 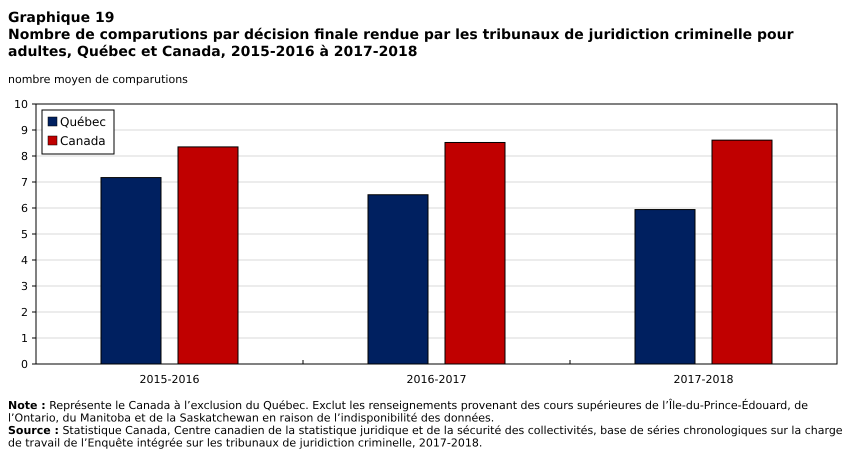 What do you see at coordinates (24, 208) in the screenshot?
I see `y-tick-label: 6` at bounding box center [24, 208].